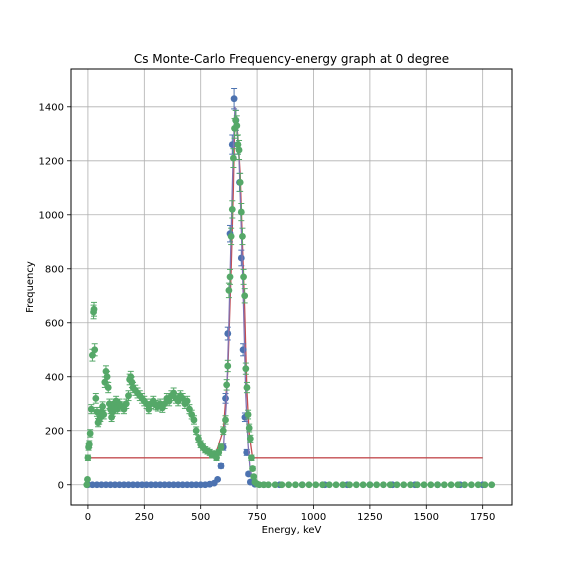 The height and width of the screenshot is (576, 568). I want to click on y-tick-label: 600, so click(54, 323).